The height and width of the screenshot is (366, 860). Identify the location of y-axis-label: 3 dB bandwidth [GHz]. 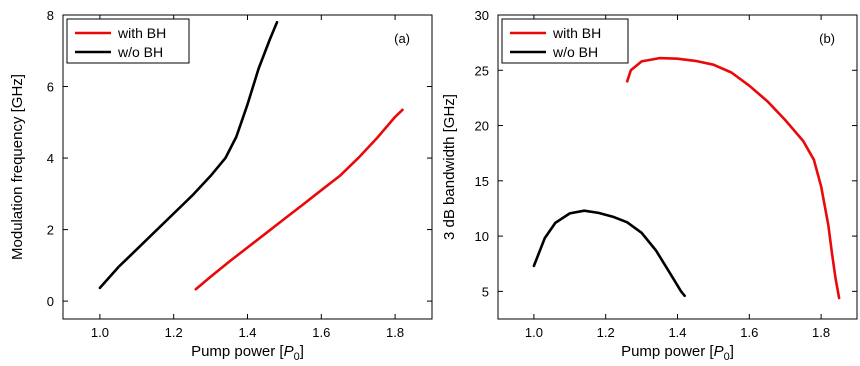
(449, 167).